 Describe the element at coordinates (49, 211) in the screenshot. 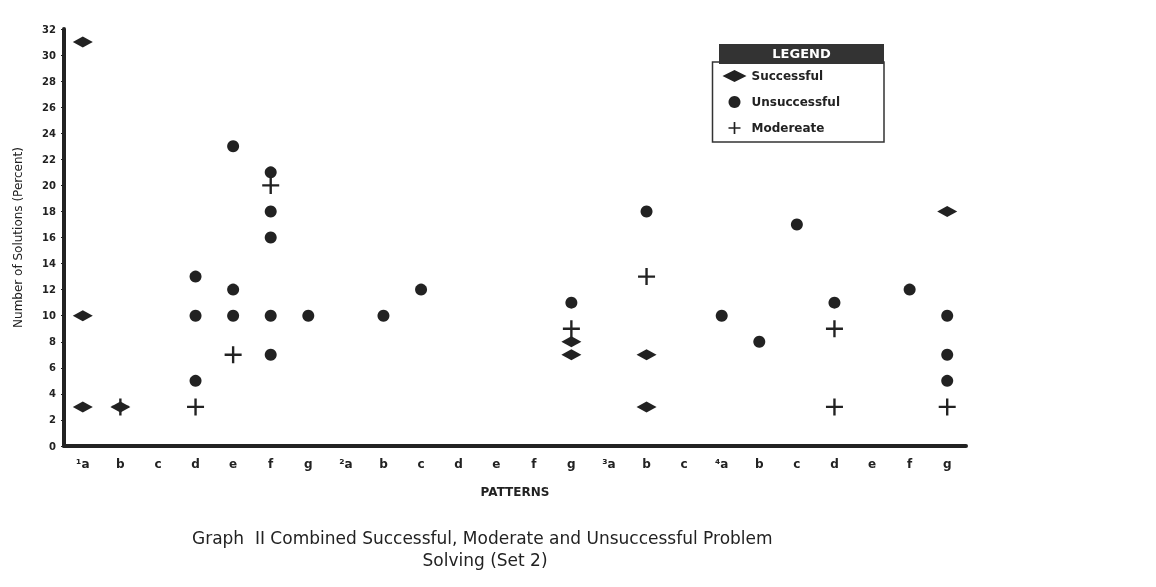

I see `y-tick-label: 18` at that location.